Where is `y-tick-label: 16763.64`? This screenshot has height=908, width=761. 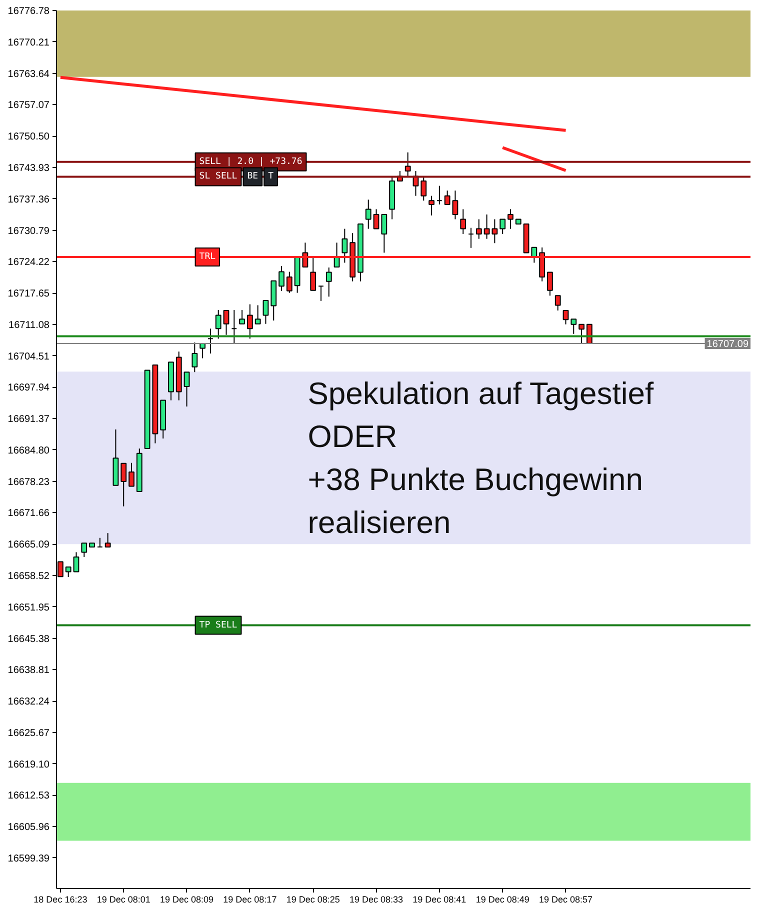
y-tick-label: 16763.64 is located at coordinates (29, 74).